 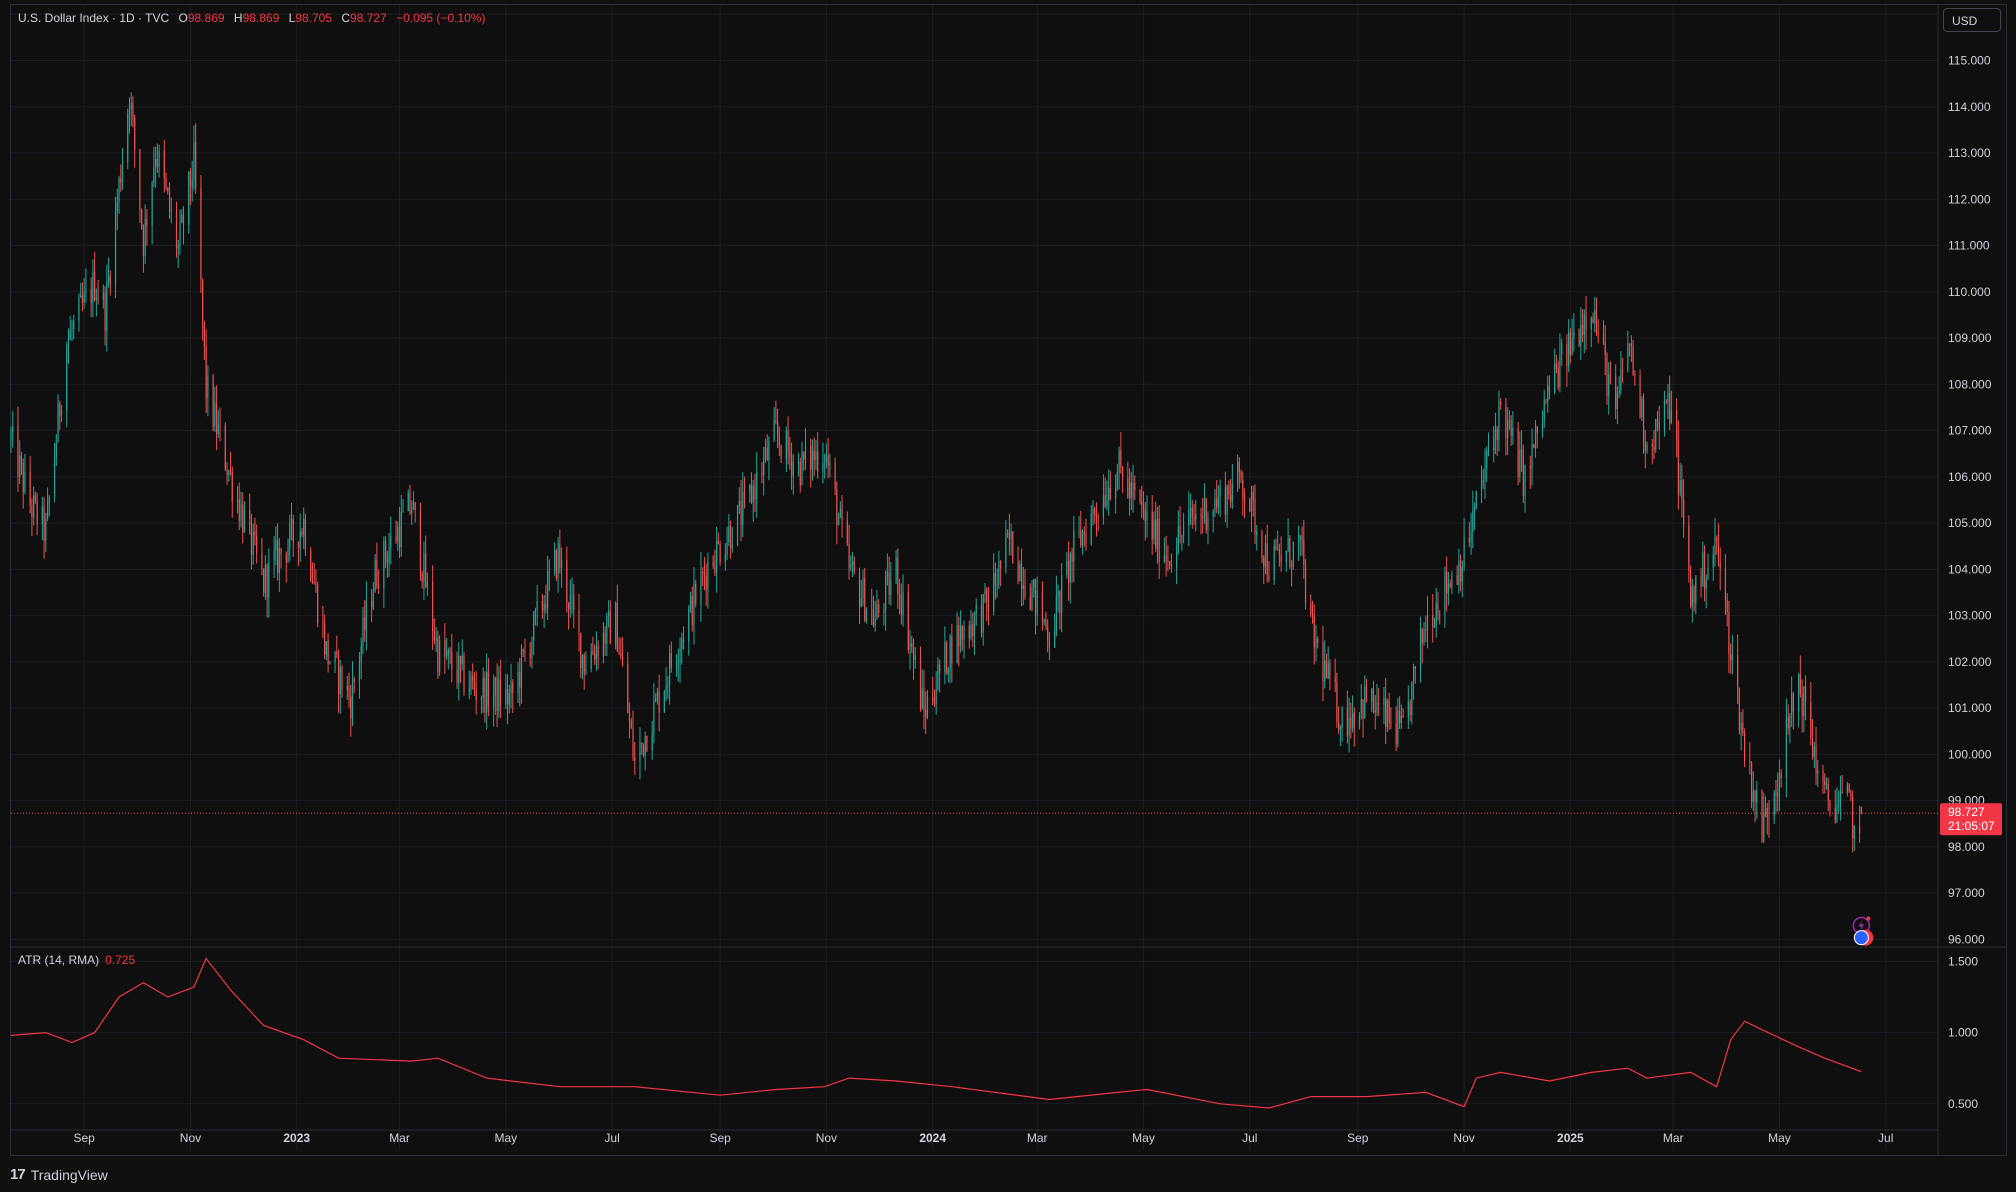 I want to click on time-tick-label: Jul, so click(x=611, y=1138).